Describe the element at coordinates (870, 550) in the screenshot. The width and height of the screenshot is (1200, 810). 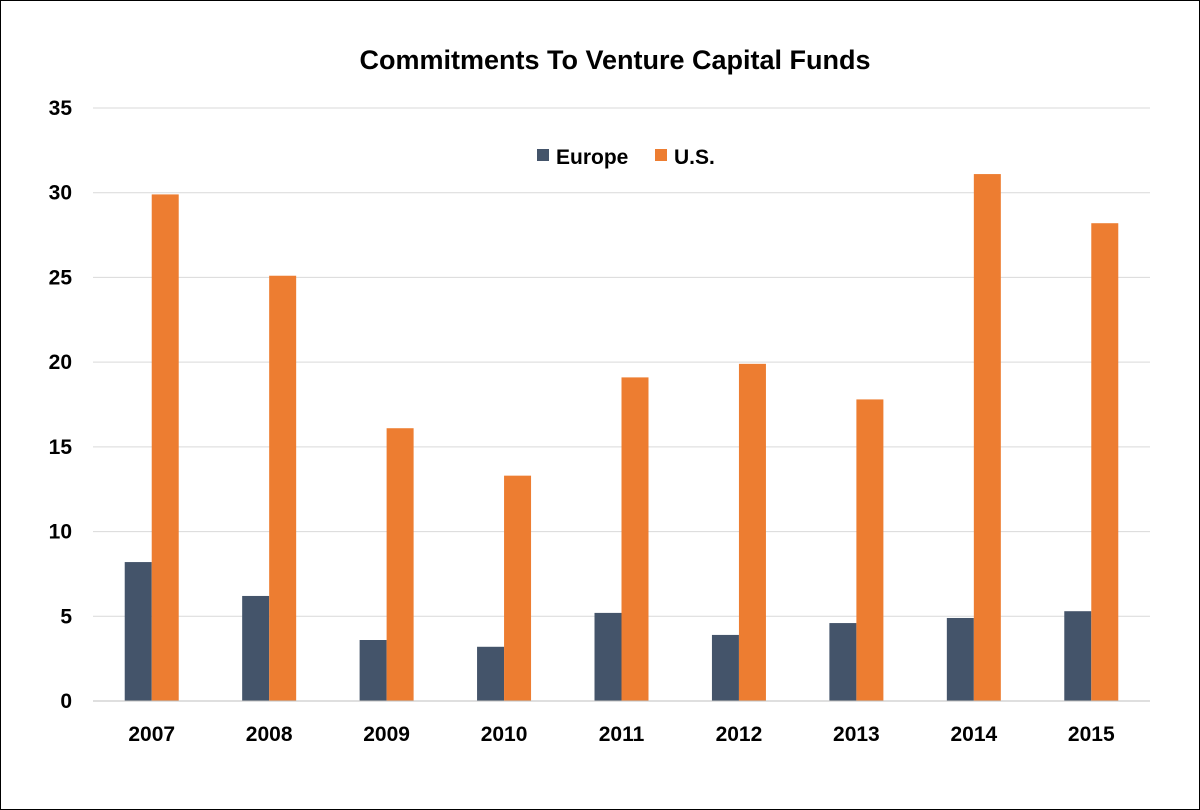
I see `bar-us-2013` at that location.